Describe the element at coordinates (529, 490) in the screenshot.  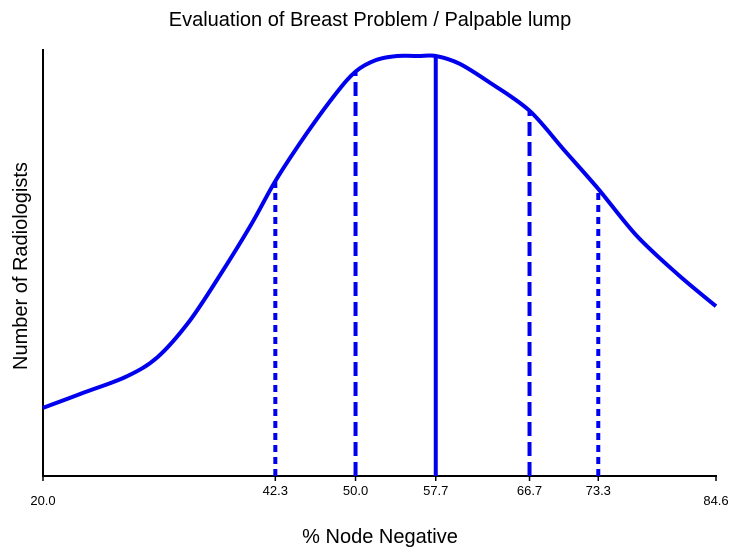
I see `x-tick-label: 66.7` at that location.